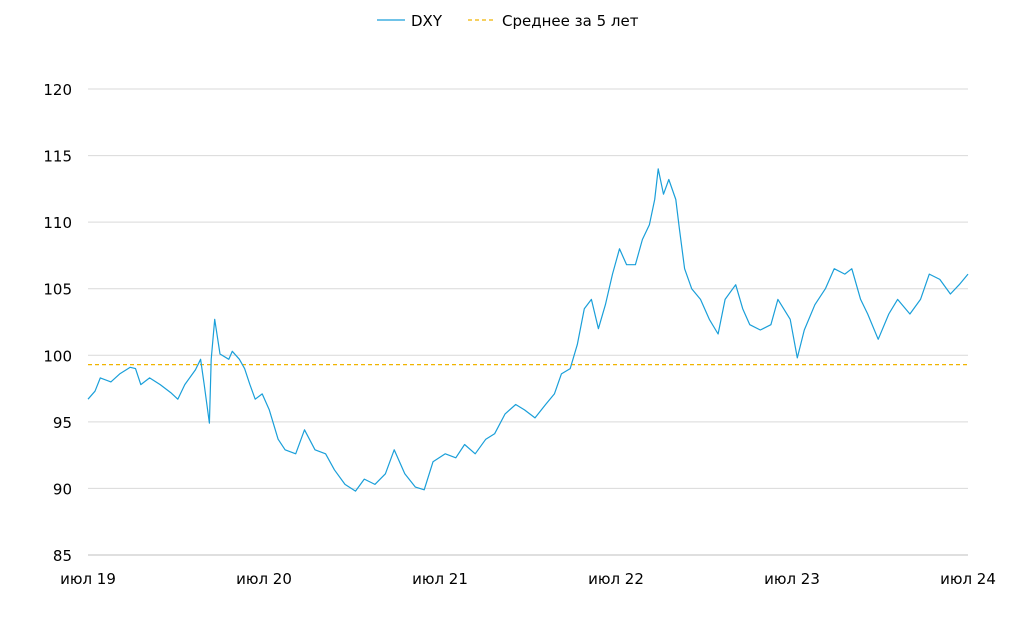  I want to click on y-tick-label: 95, so click(62, 423).